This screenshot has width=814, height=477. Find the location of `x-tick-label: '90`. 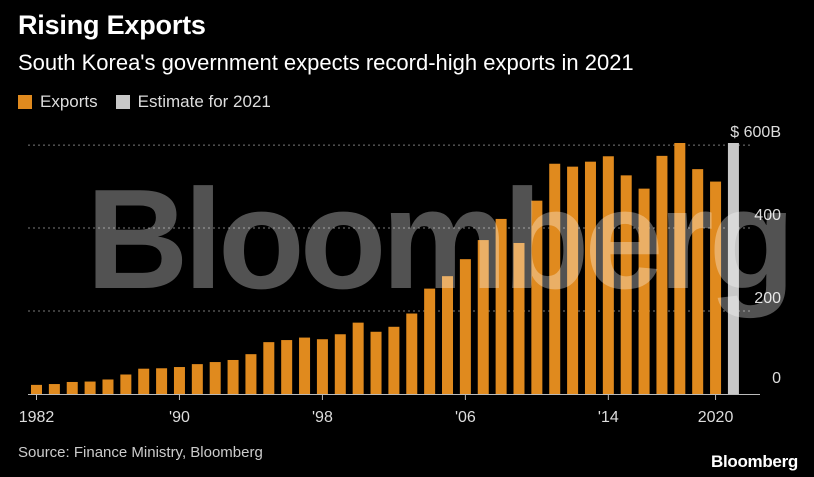

x-tick-label: '90 is located at coordinates (179, 417).